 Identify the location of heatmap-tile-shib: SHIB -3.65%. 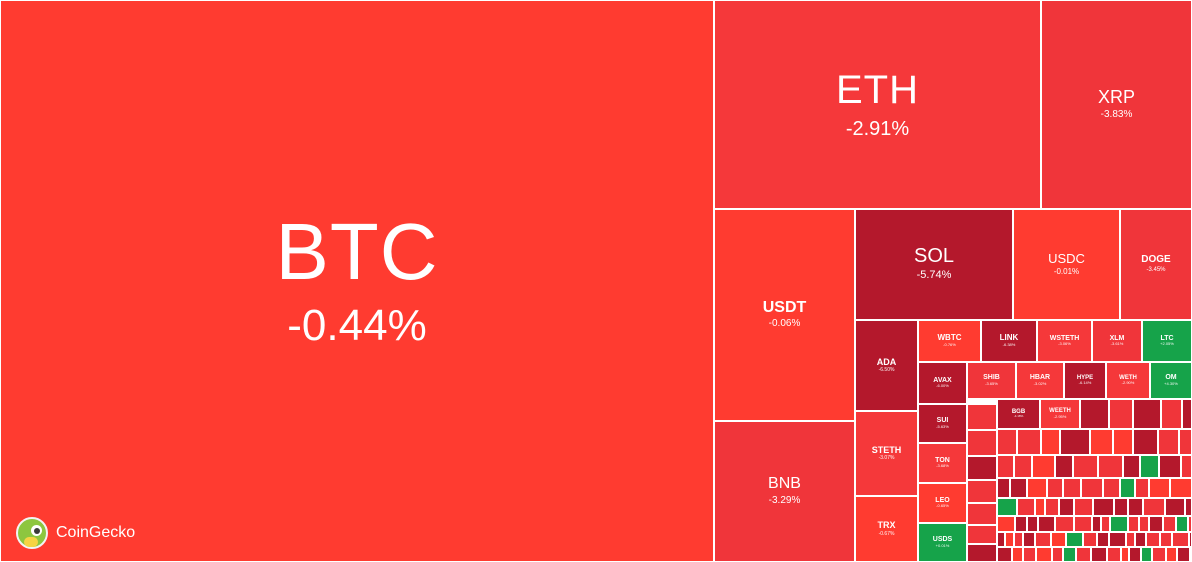
(991, 380).